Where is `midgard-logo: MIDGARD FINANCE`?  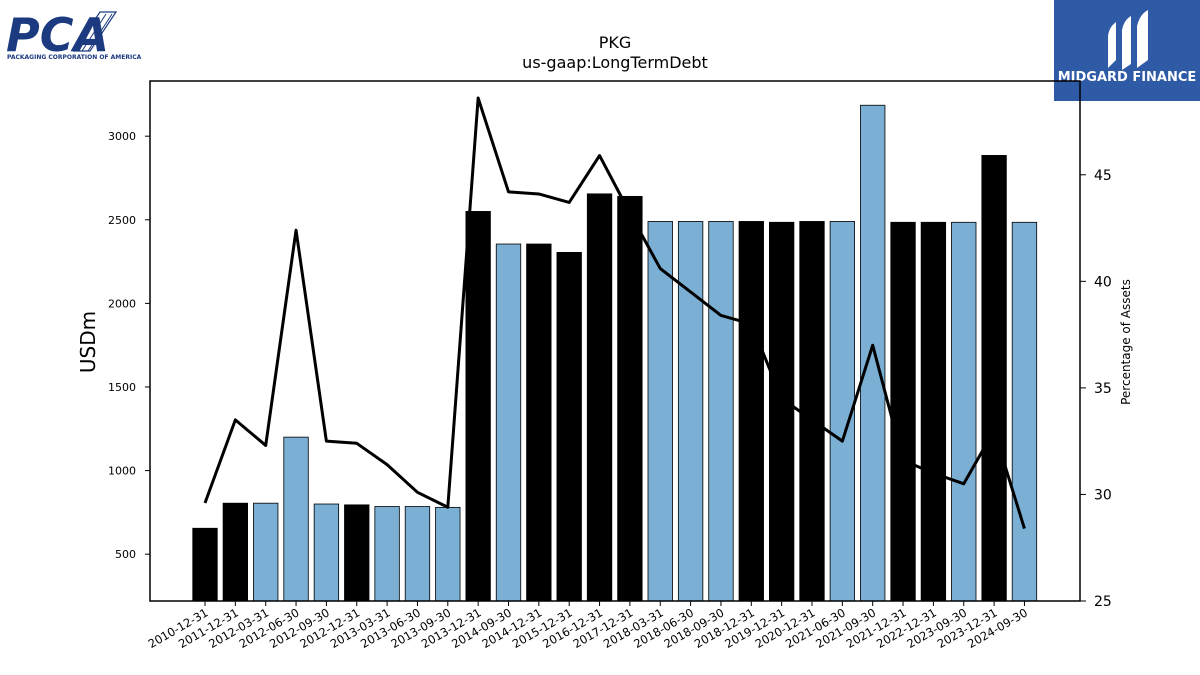
midgard-logo: MIDGARD FINANCE is located at coordinates (1127, 50).